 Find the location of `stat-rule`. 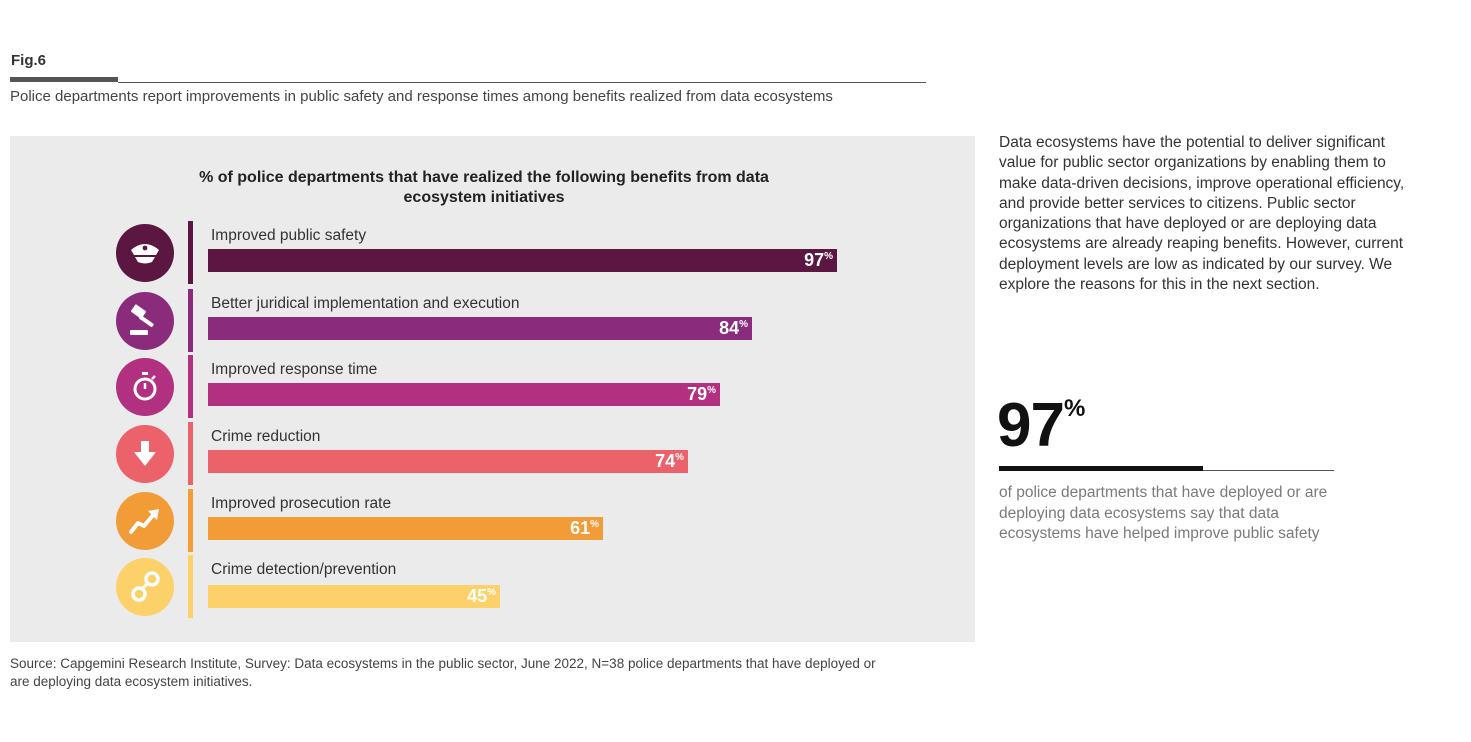

stat-rule is located at coordinates (1268, 470).